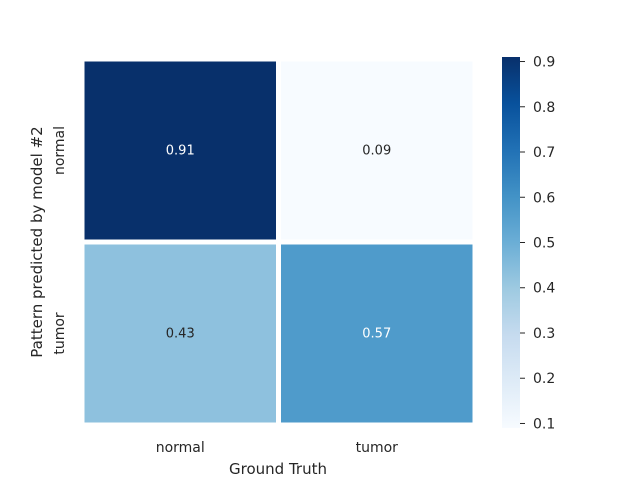  I want to click on x-tick-label: tumor, so click(377, 448).